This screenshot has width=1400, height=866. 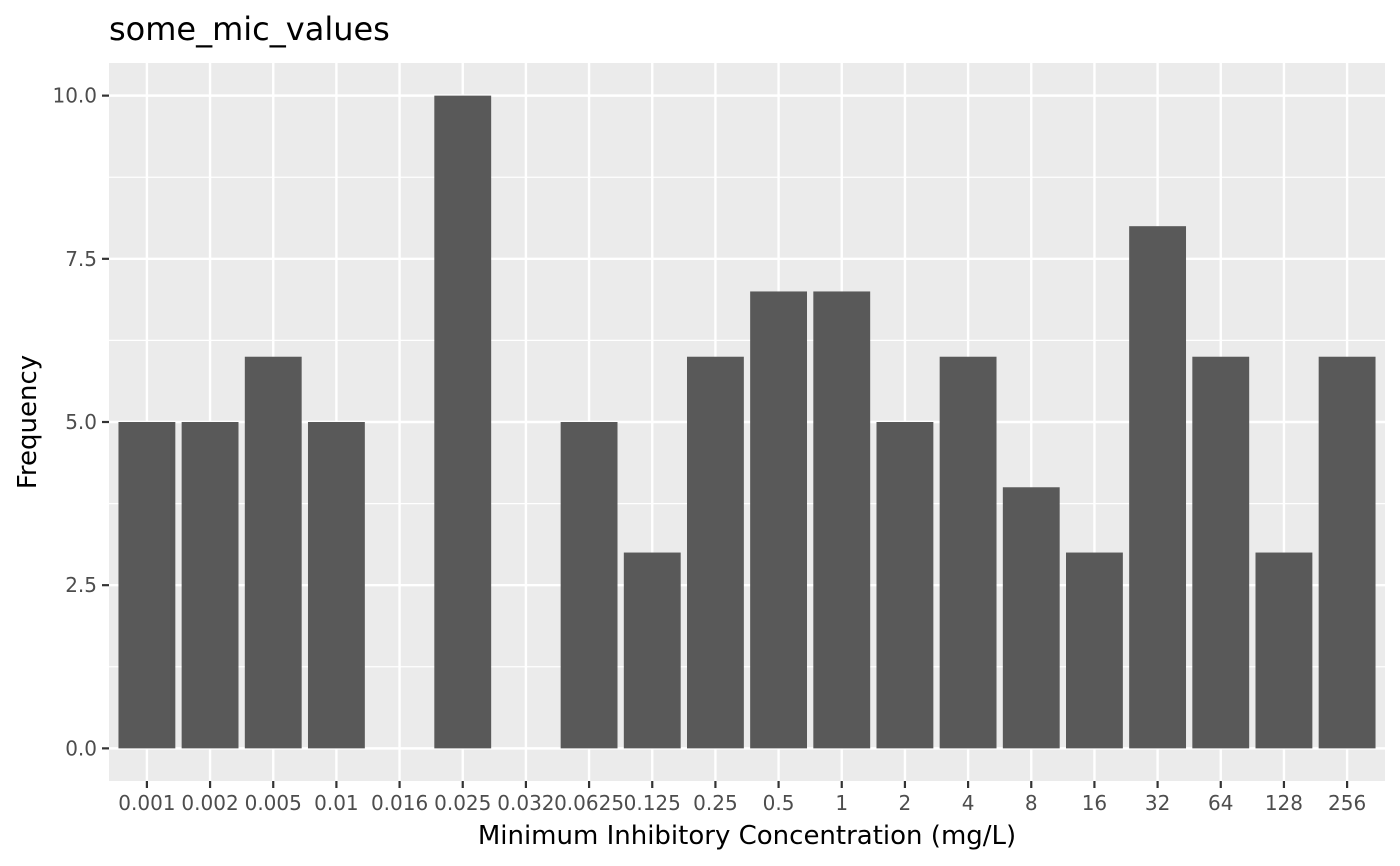 What do you see at coordinates (81, 585) in the screenshot?
I see `y-tick-label: 2.5` at bounding box center [81, 585].